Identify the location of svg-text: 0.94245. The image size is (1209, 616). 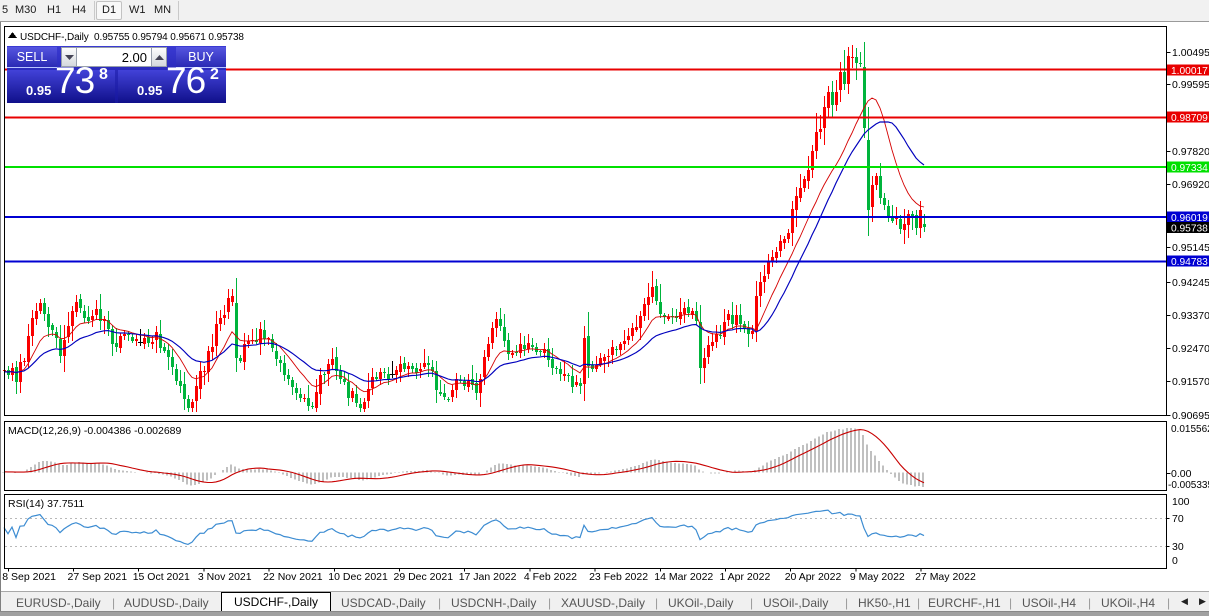
(1190, 283).